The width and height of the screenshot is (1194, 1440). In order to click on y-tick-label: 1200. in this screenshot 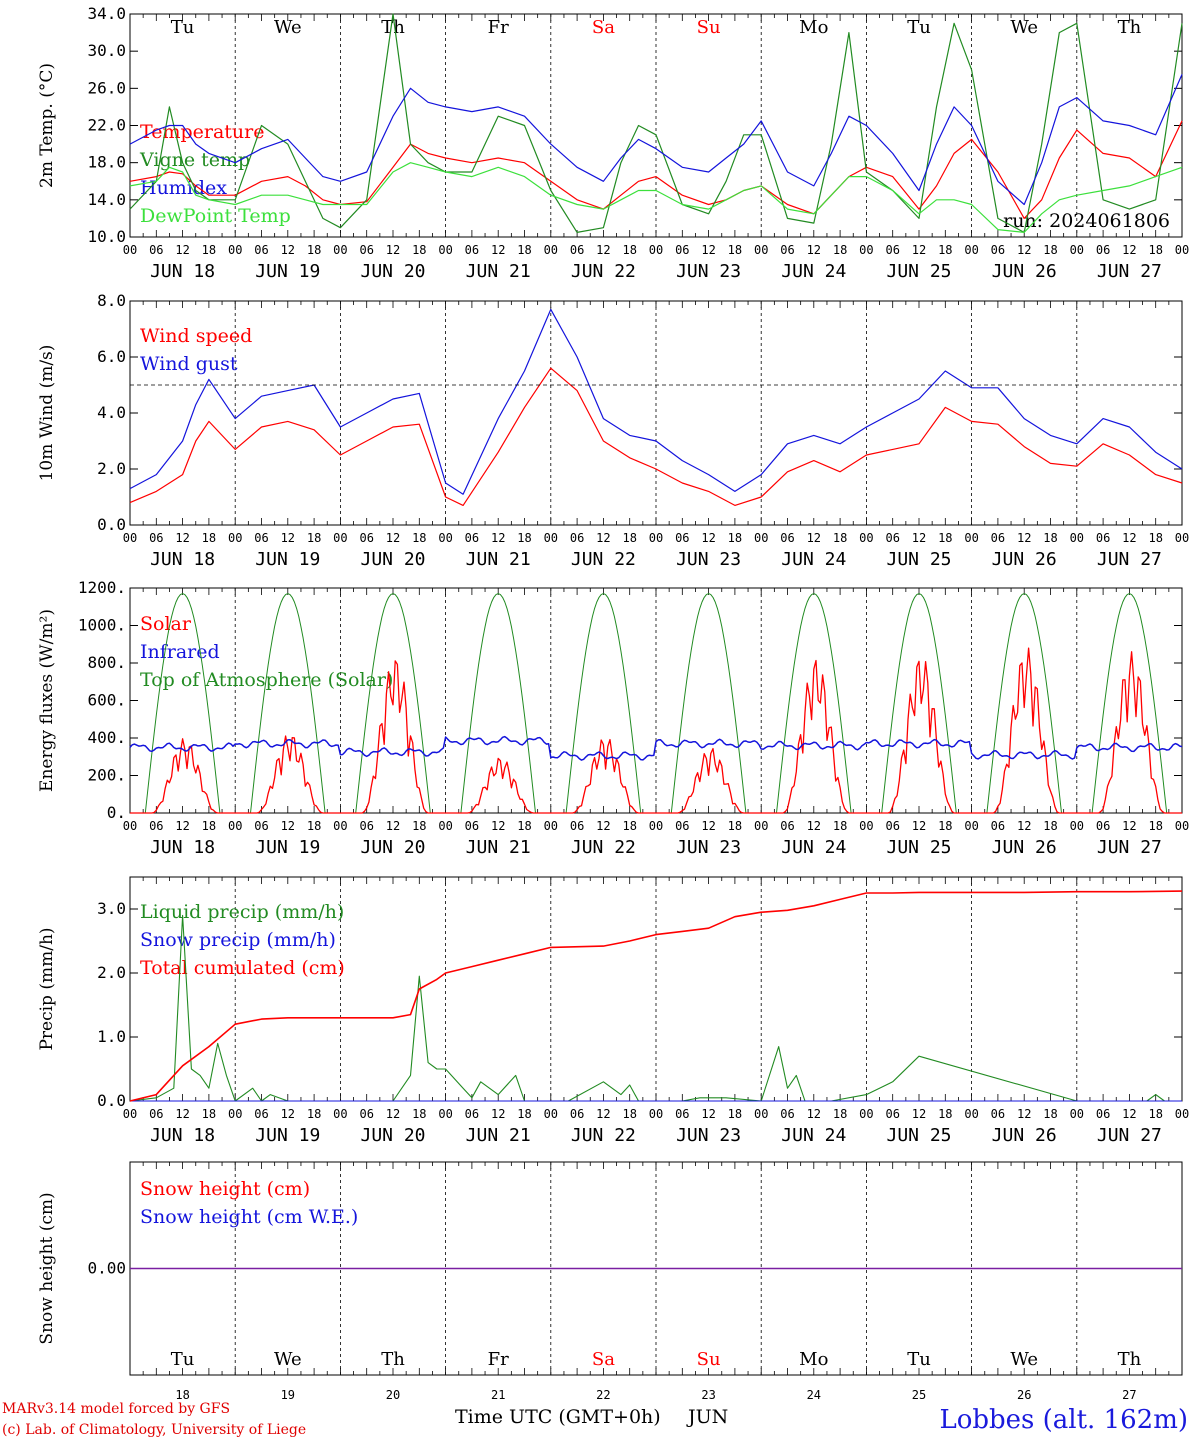, I will do `click(102, 587)`.